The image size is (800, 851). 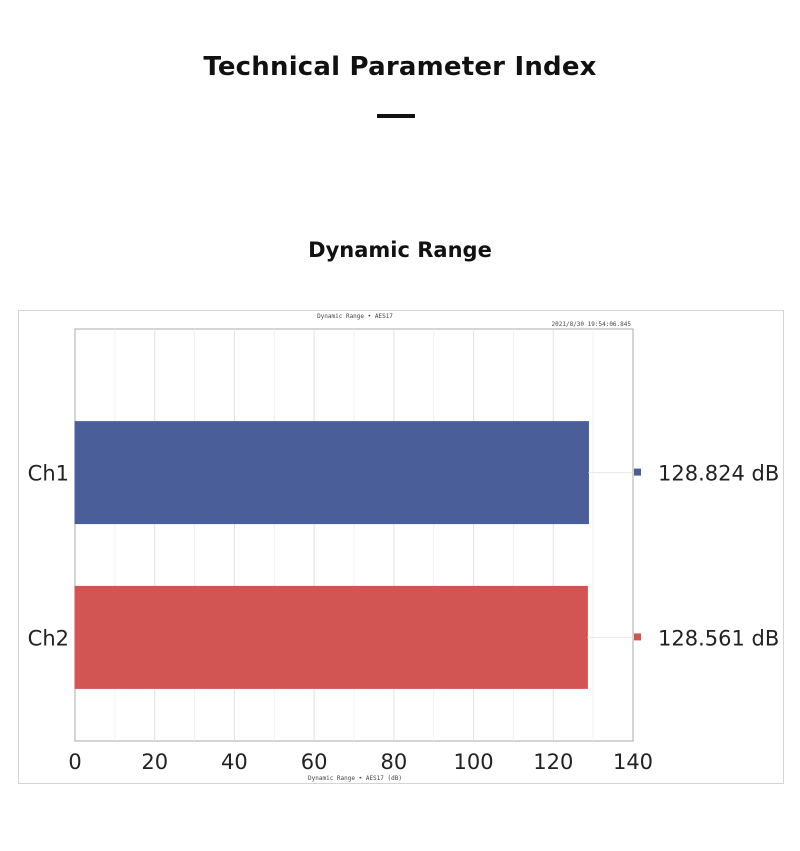 What do you see at coordinates (48, 638) in the screenshot?
I see `category-label: Ch2` at bounding box center [48, 638].